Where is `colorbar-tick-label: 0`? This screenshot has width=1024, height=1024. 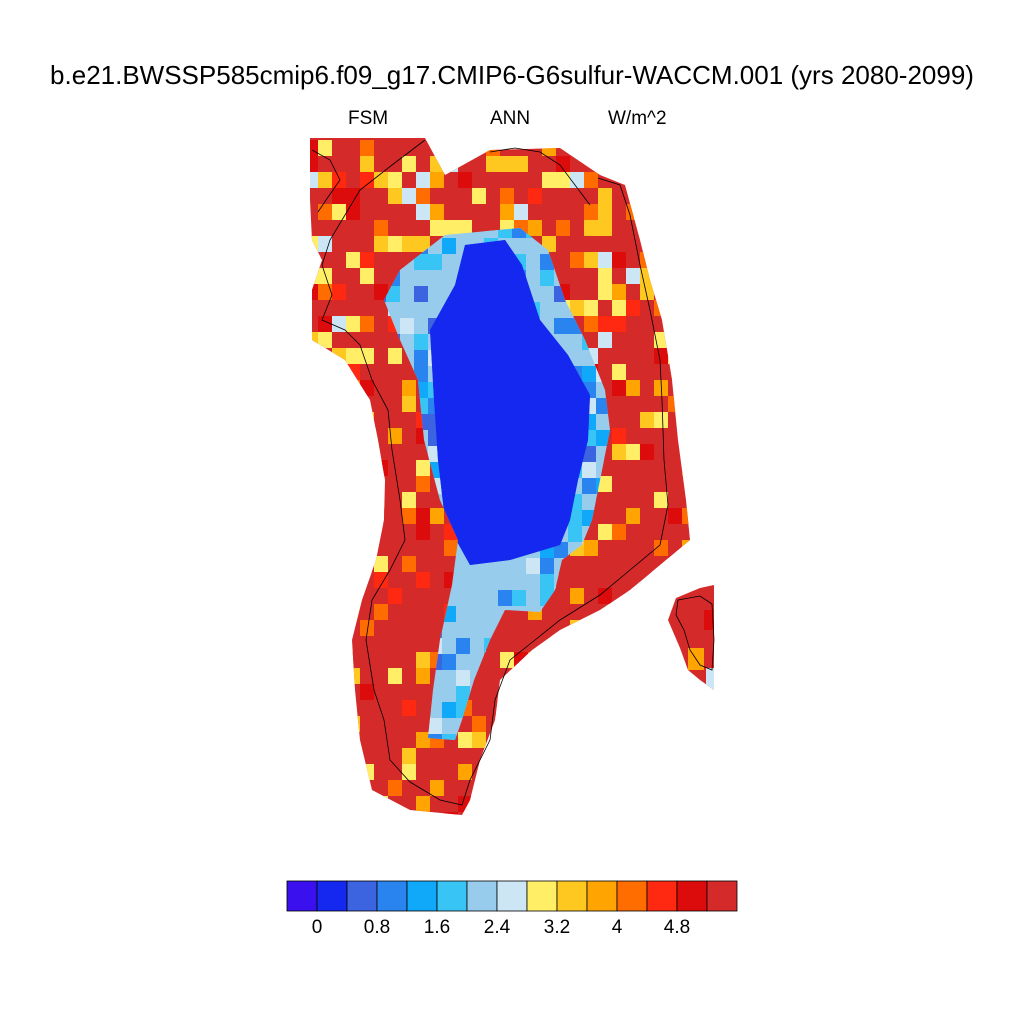
colorbar-tick-label: 0 is located at coordinates (317, 927).